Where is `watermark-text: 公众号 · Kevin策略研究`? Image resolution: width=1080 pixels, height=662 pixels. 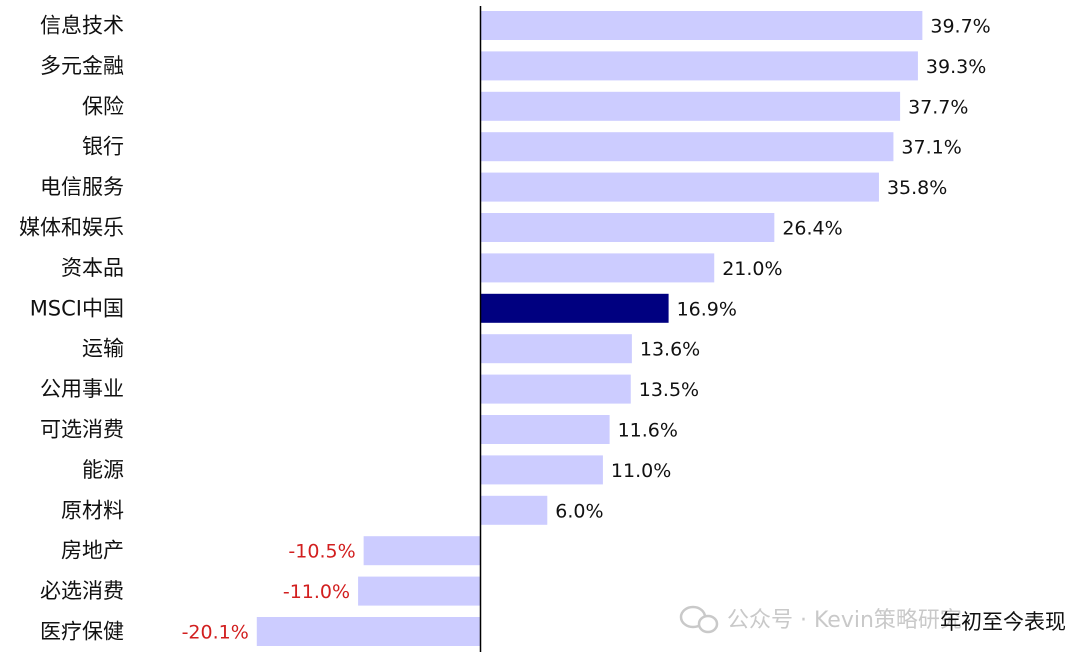 watermark-text: 公众号 · Kevin策略研究 is located at coordinates (844, 620).